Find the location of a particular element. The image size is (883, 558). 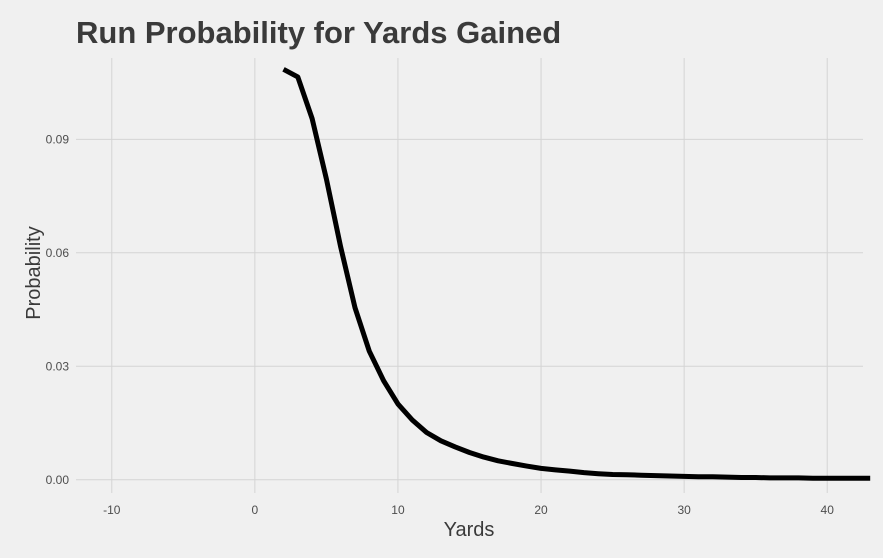

x-tick-label: 0 is located at coordinates (255, 510).